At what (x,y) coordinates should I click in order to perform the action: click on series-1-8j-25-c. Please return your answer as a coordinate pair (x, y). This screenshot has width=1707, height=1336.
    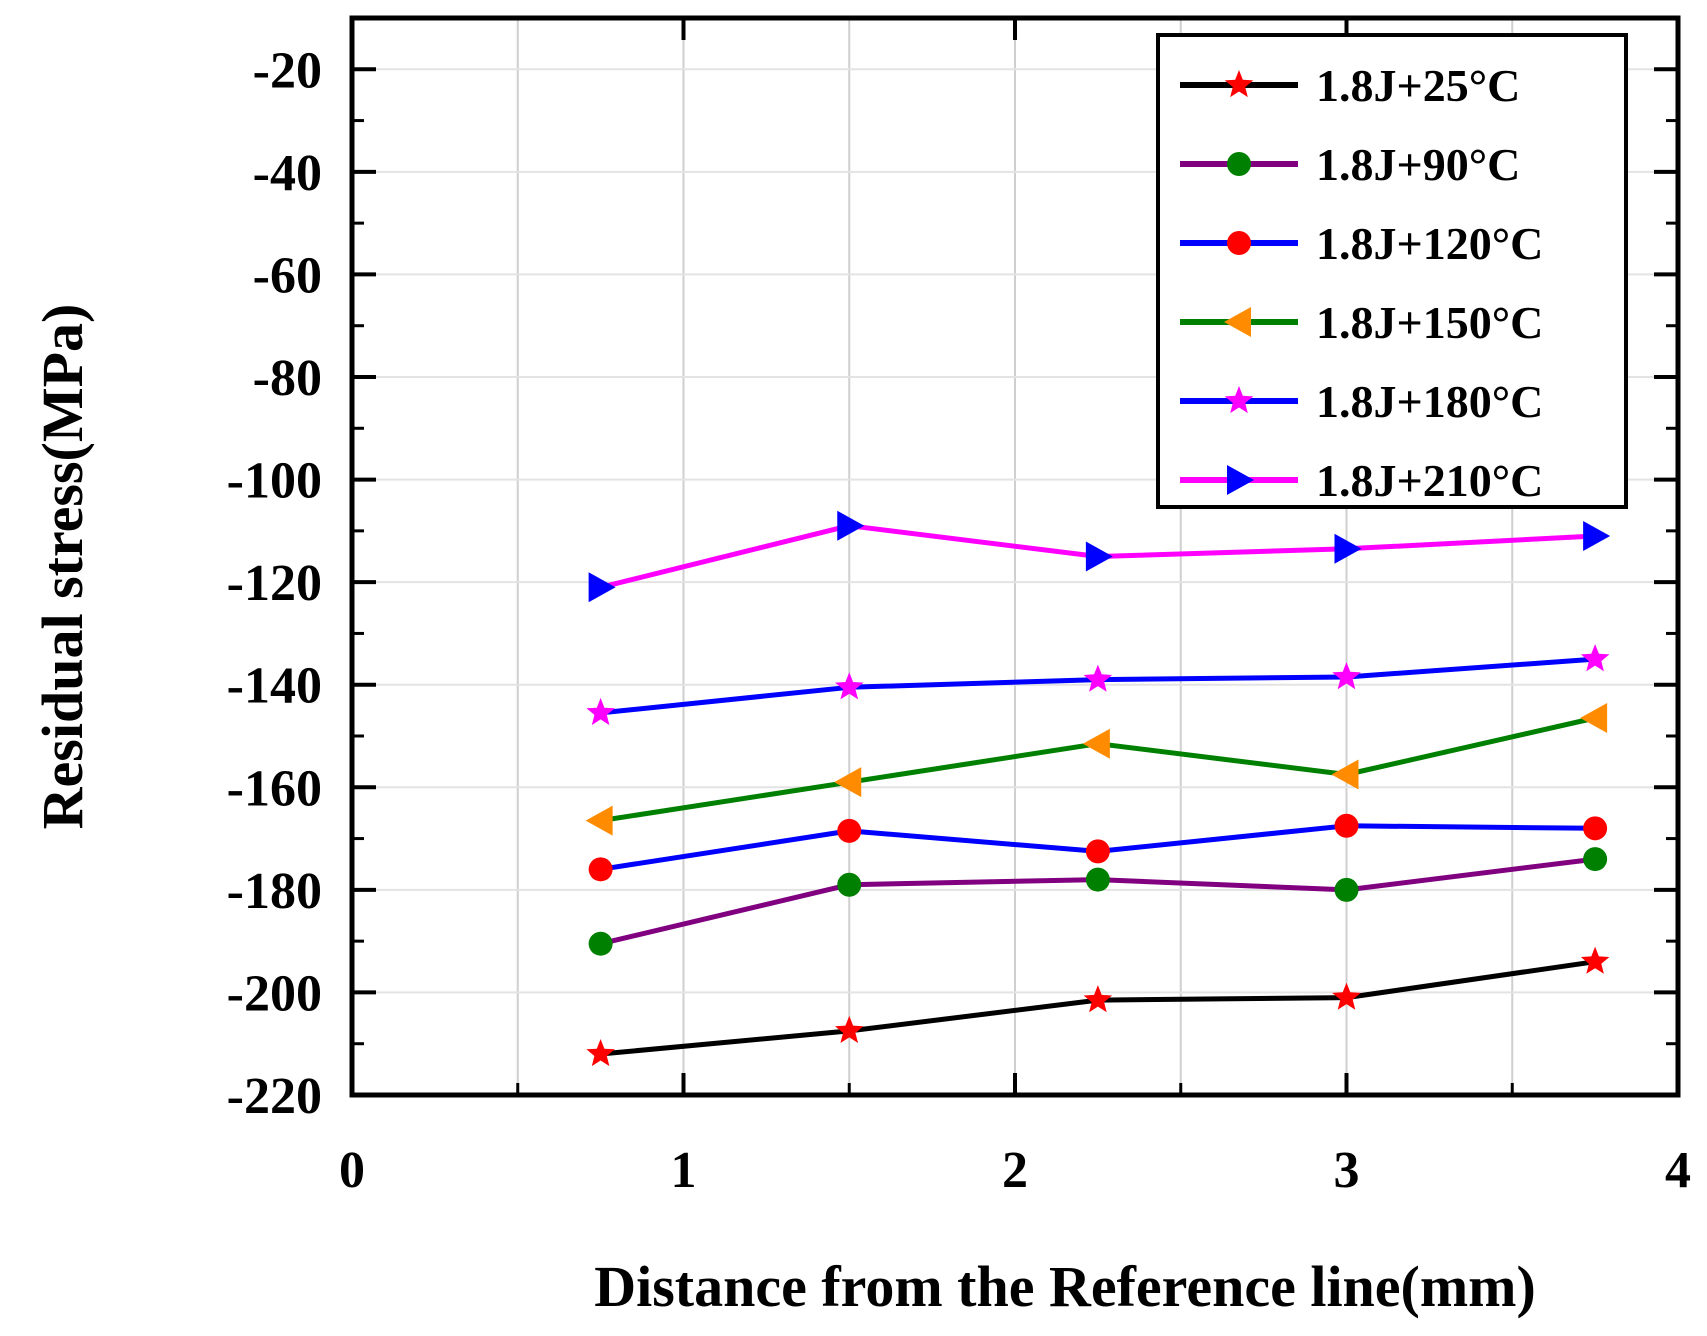
    Looking at the image, I should click on (1098, 1006).